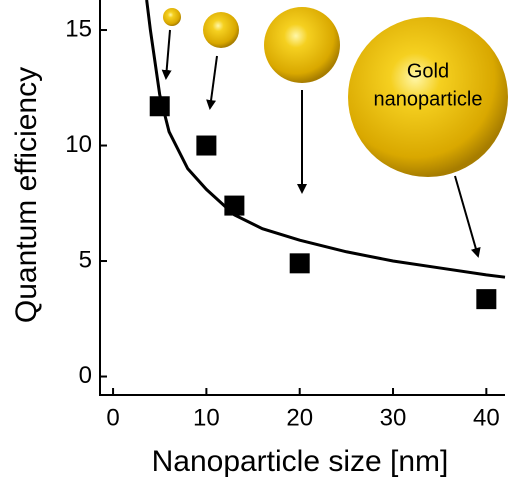 The width and height of the screenshot is (520, 494). What do you see at coordinates (26, 195) in the screenshot?
I see `y-axis-label: Quantum efficiency` at bounding box center [26, 195].